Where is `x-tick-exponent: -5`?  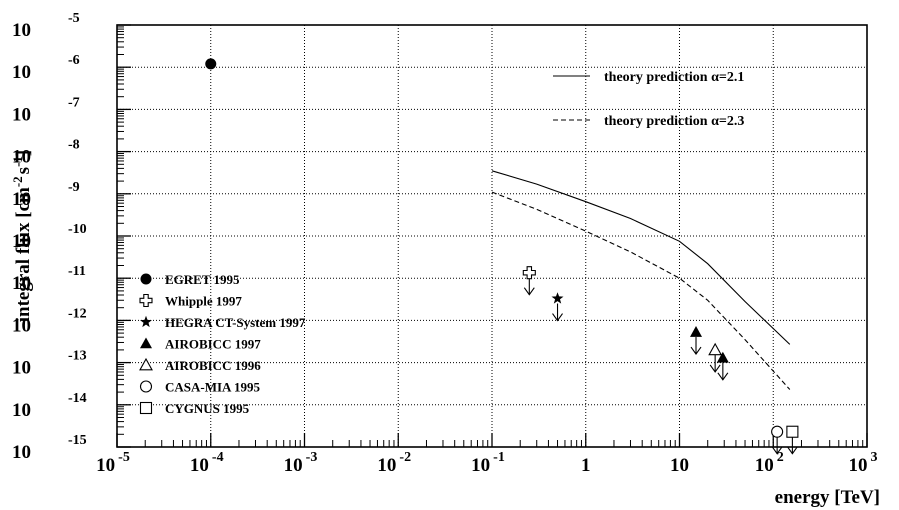
x-tick-exponent: -5 is located at coordinates (124, 457).